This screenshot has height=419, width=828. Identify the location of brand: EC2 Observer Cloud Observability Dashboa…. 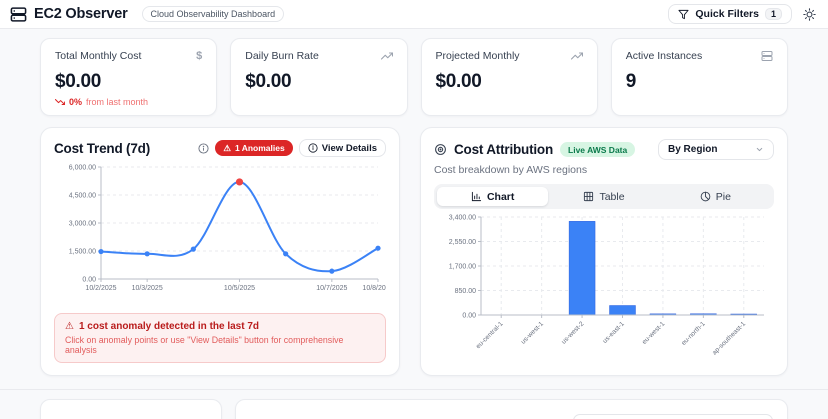
(147, 14).